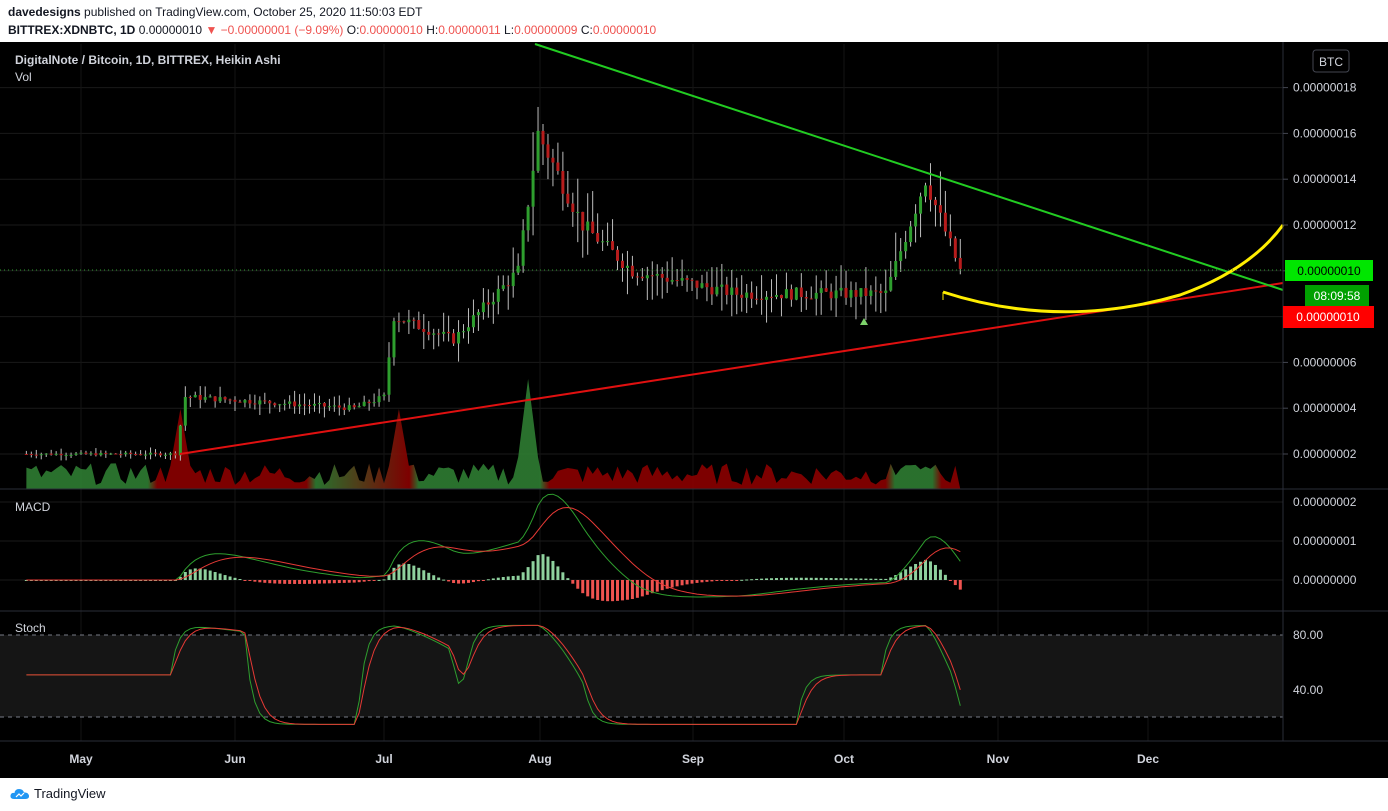 The height and width of the screenshot is (811, 1388). What do you see at coordinates (1329, 270) in the screenshot?
I see `last-price-badge` at bounding box center [1329, 270].